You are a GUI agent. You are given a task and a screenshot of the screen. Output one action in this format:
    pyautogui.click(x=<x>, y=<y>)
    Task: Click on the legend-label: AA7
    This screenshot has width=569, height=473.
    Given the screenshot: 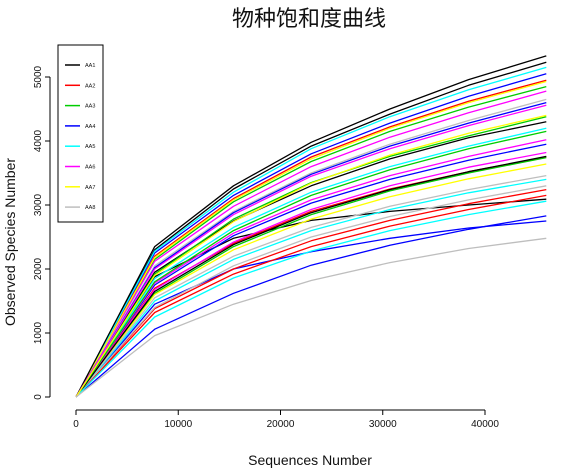 What is the action you would take?
    pyautogui.click(x=90, y=188)
    